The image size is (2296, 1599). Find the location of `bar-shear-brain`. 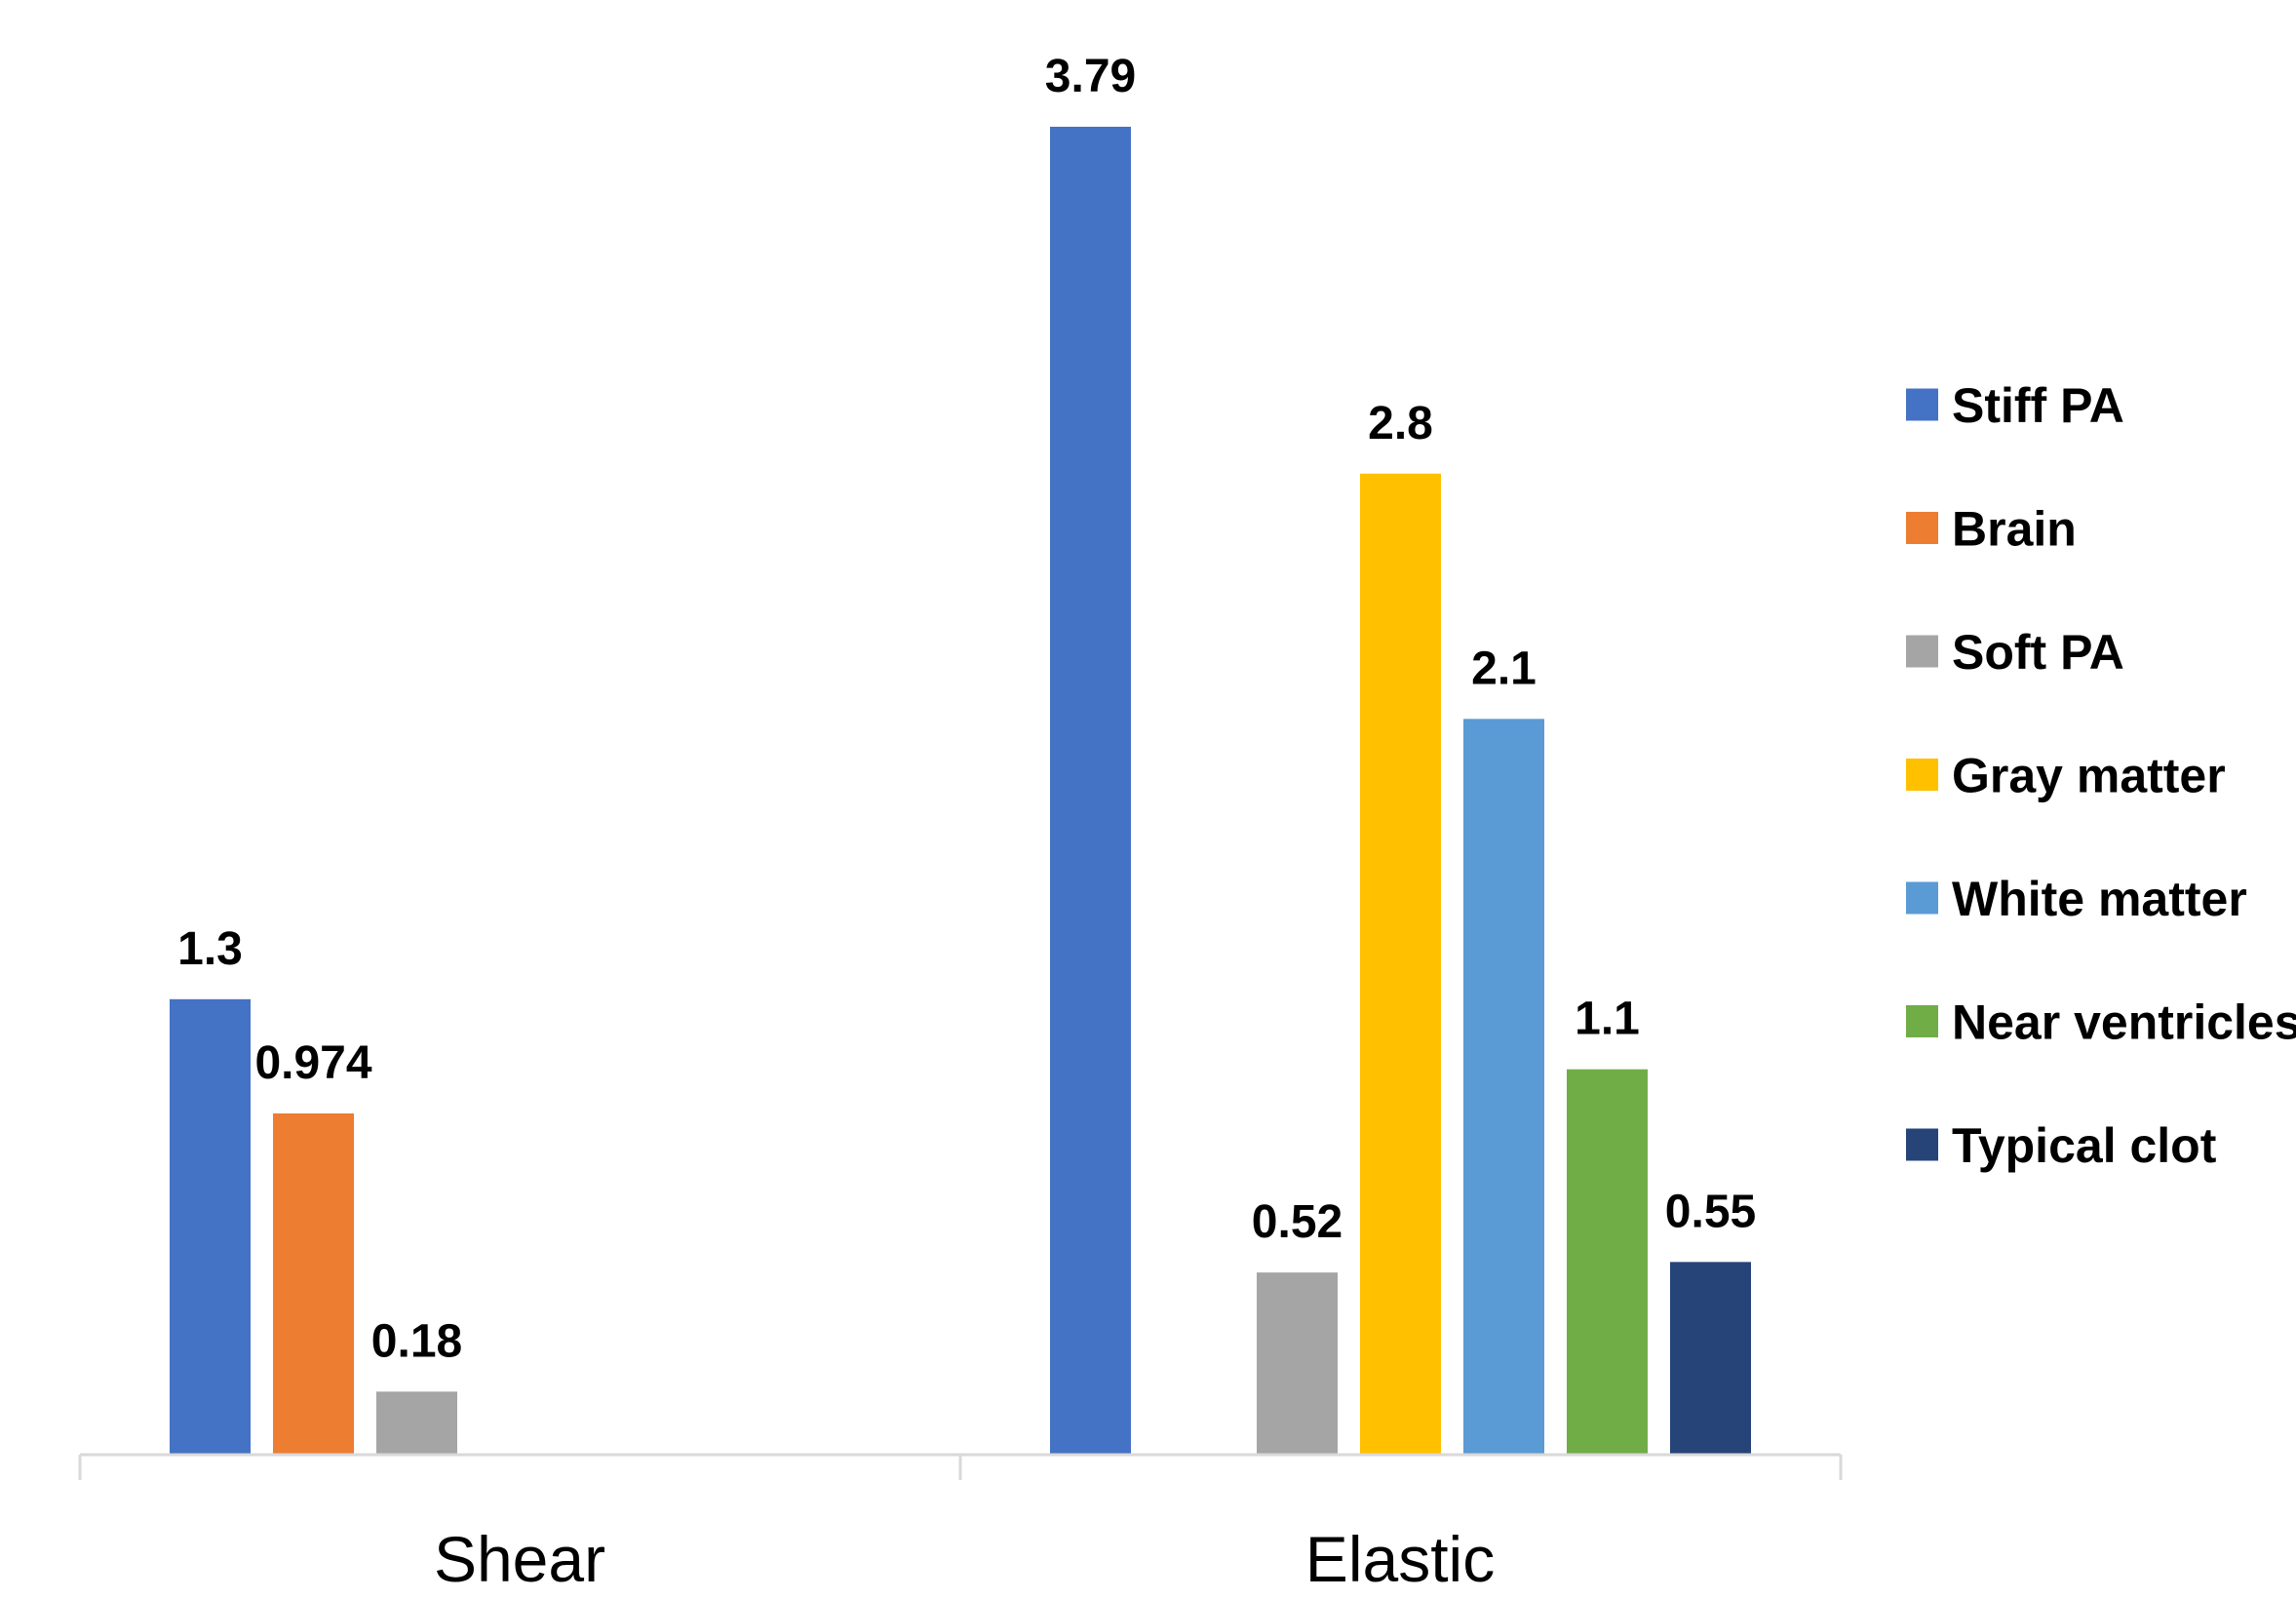

bar-shear-brain is located at coordinates (313, 1283).